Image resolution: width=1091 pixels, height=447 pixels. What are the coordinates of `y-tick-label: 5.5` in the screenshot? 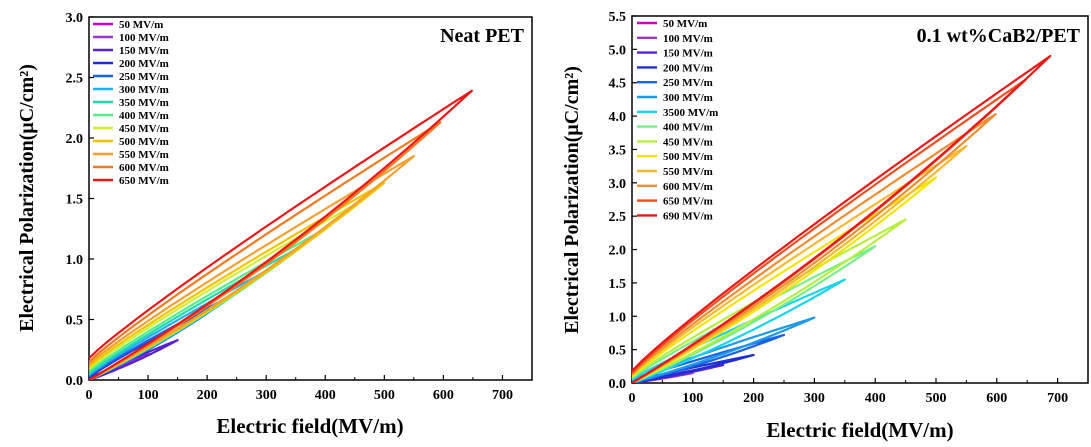 It's located at (618, 17).